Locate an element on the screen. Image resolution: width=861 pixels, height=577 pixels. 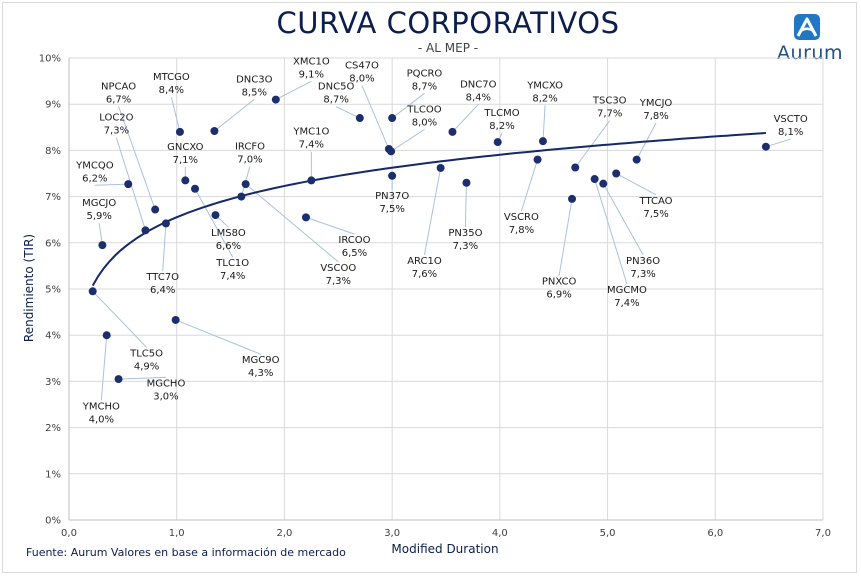
point-ymc1o is located at coordinates (311, 180).